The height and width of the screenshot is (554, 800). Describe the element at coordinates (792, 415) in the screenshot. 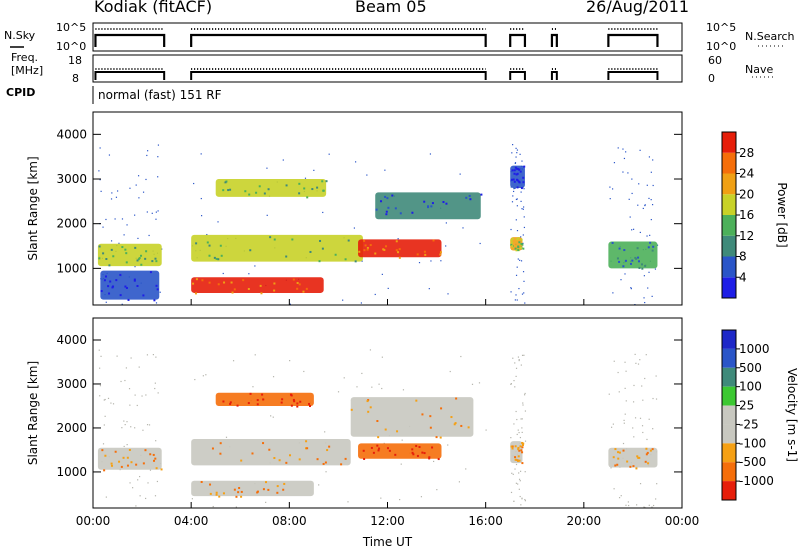

I see `velocity-colorbar-label: Velocity [m s-1]` at that location.